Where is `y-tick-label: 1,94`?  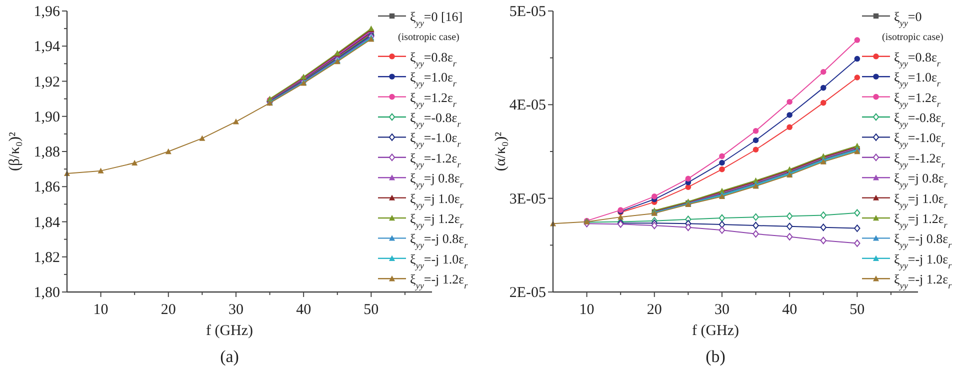
y-tick-label: 1,94 is located at coordinates (47, 47).